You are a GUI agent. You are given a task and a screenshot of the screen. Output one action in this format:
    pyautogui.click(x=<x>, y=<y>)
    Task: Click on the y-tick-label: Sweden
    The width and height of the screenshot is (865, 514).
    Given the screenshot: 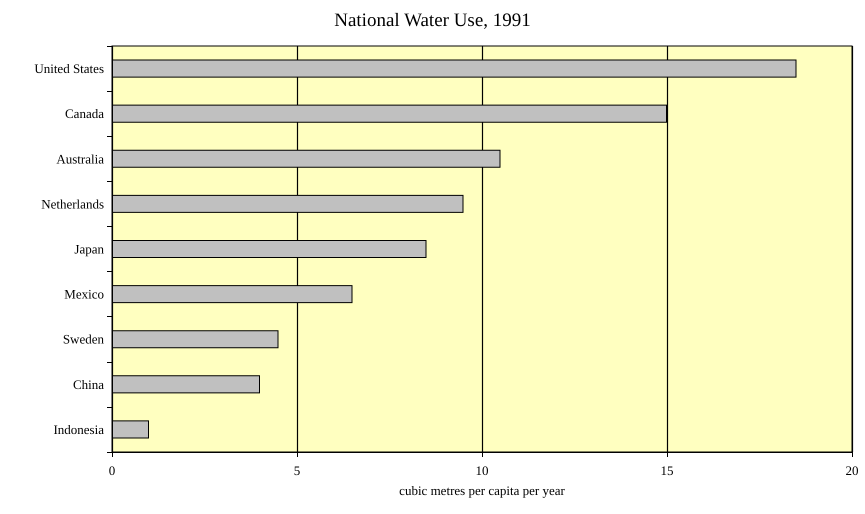 What is the action you would take?
    pyautogui.click(x=83, y=339)
    